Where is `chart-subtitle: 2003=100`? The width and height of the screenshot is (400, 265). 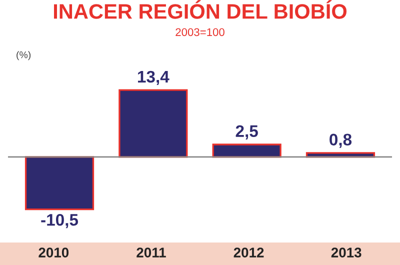 chart-subtitle: 2003=100 is located at coordinates (200, 32).